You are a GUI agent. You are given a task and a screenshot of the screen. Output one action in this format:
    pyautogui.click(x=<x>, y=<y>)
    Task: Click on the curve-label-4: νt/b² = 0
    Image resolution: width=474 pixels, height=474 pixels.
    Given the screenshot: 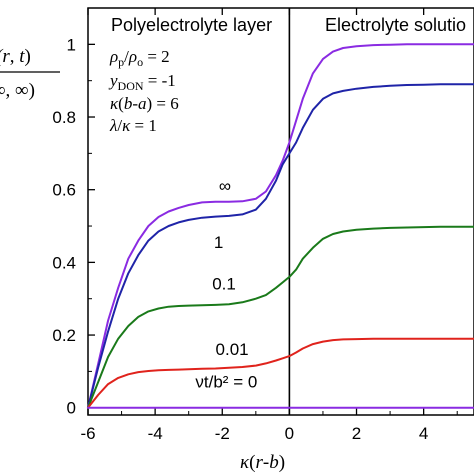 What is the action you would take?
    pyautogui.click(x=226, y=382)
    